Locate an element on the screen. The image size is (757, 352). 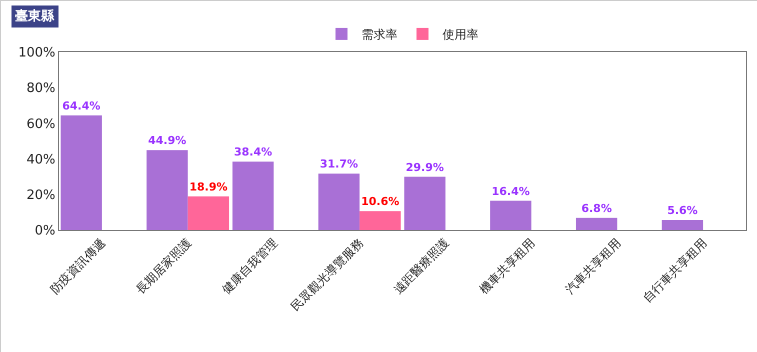
legend-label: 需求率 is located at coordinates (380, 35).